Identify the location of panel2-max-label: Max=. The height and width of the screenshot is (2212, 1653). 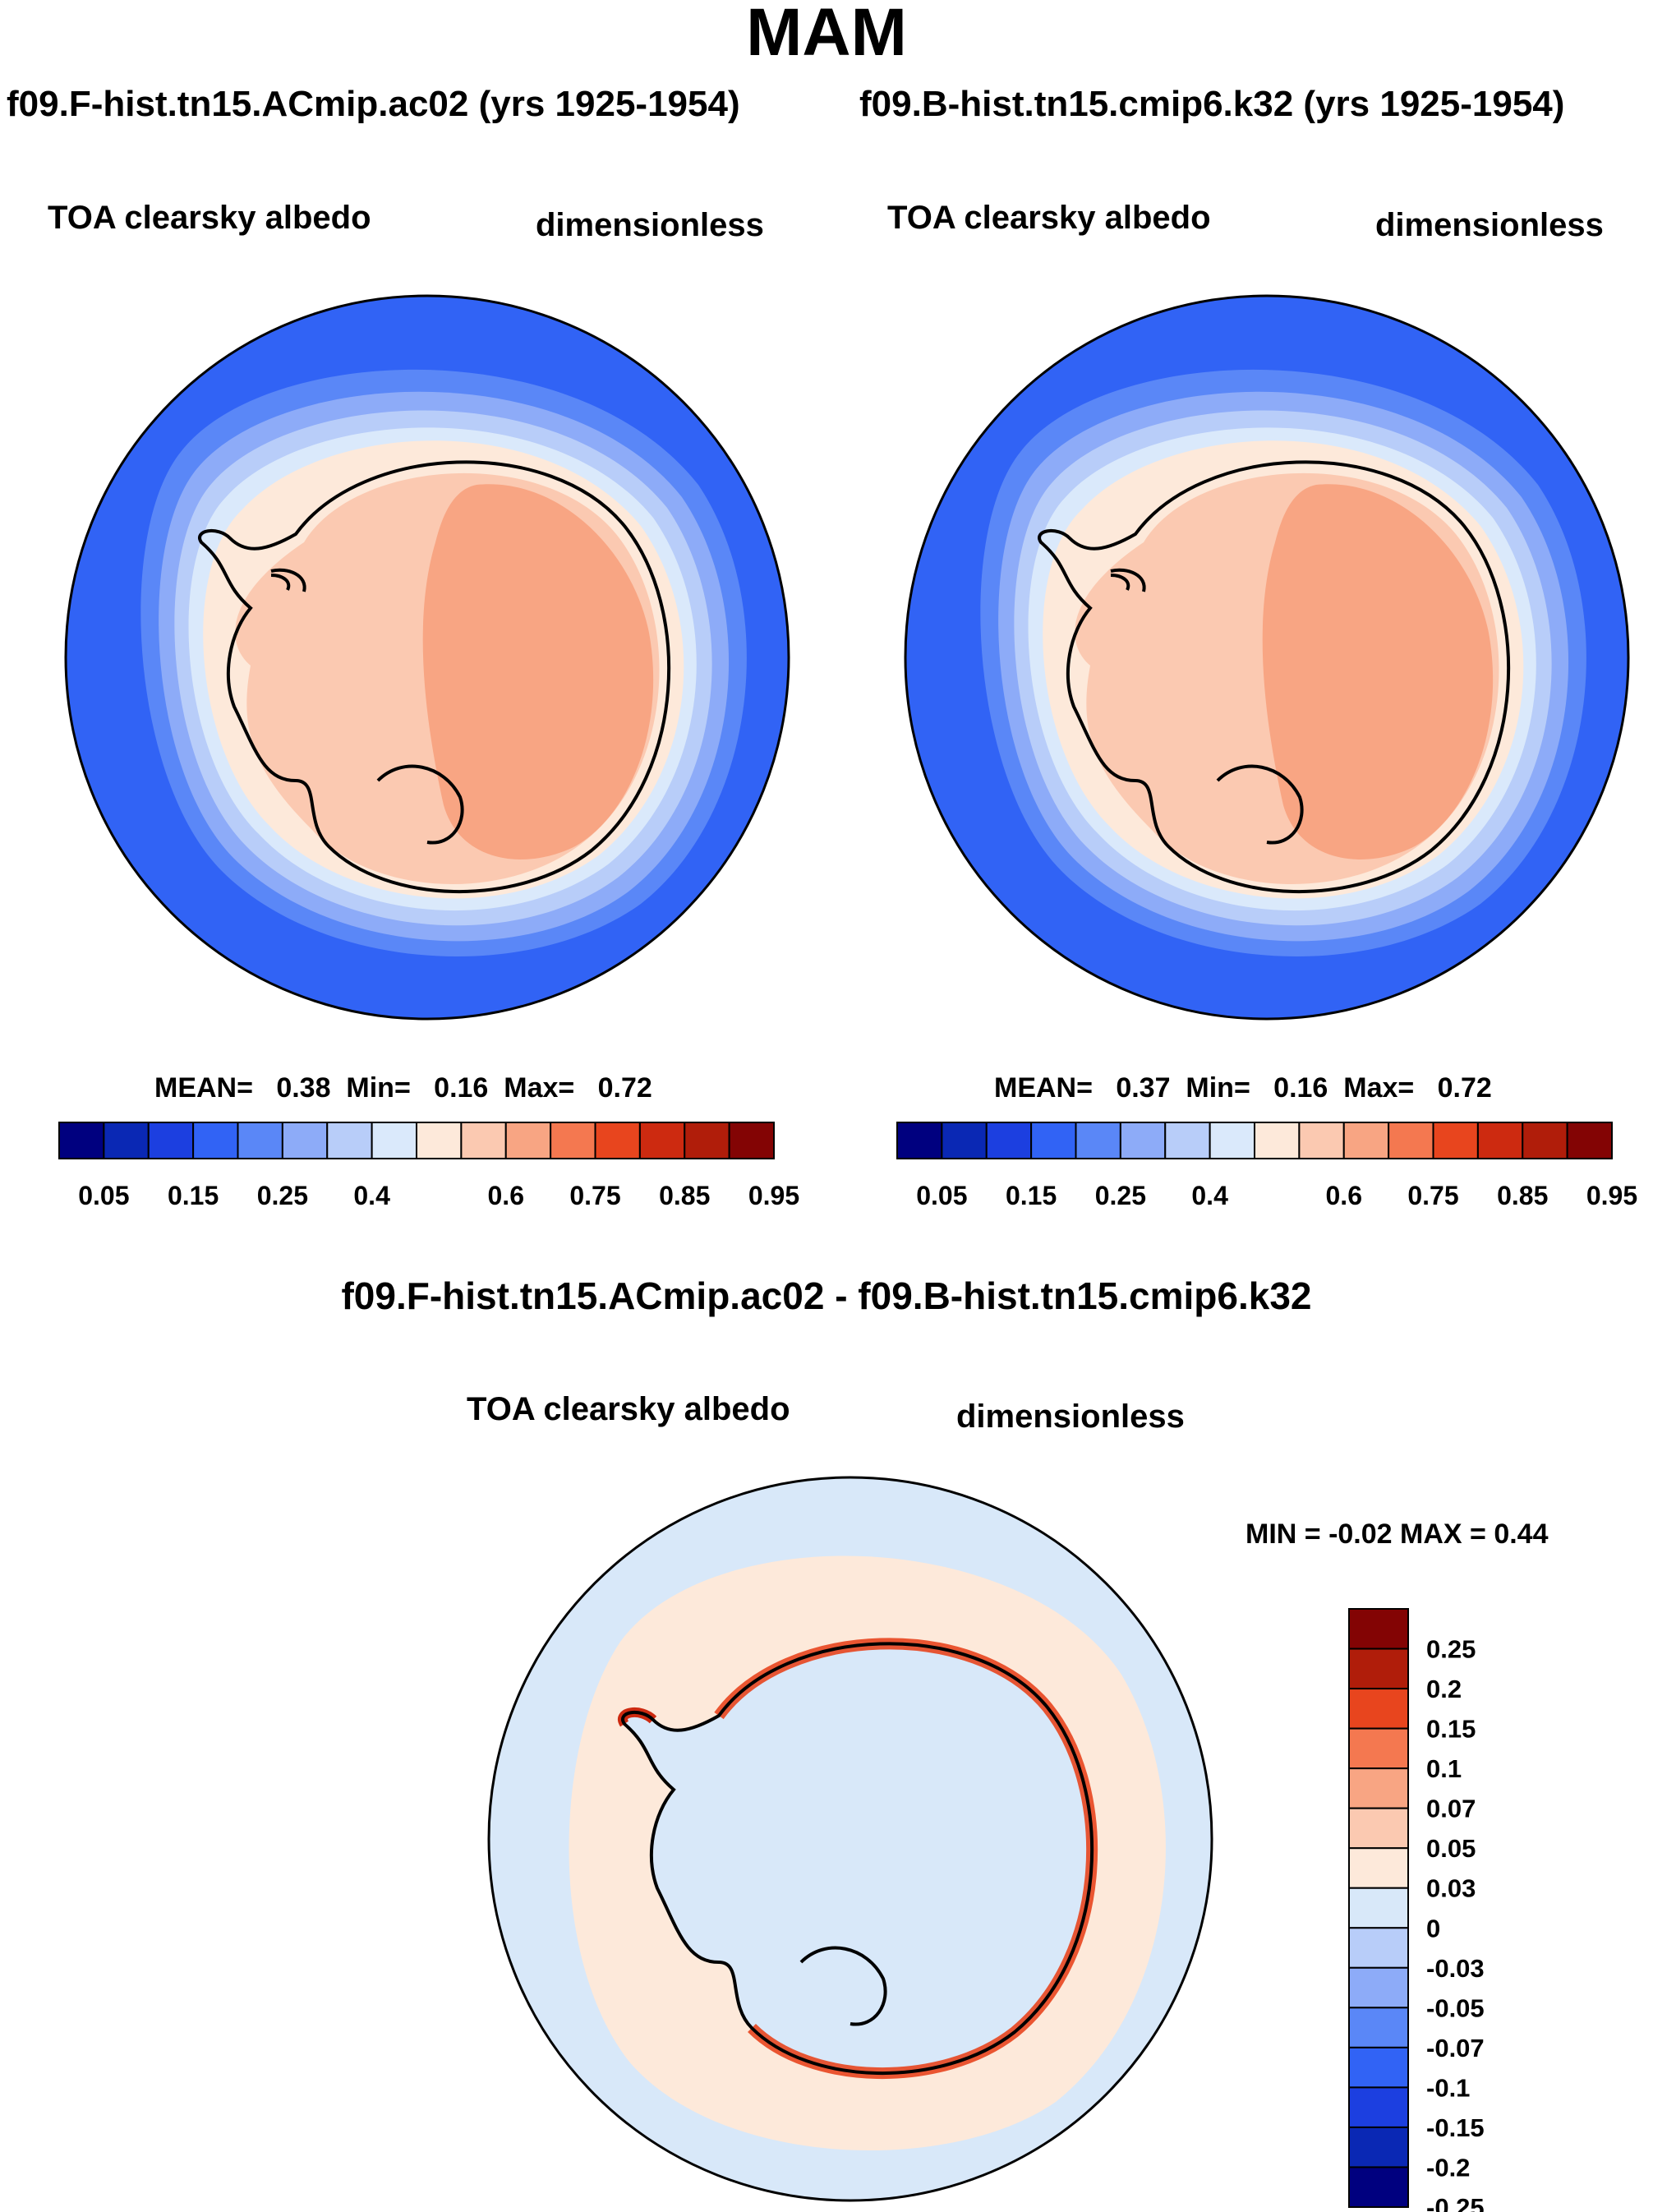
(1379, 1088).